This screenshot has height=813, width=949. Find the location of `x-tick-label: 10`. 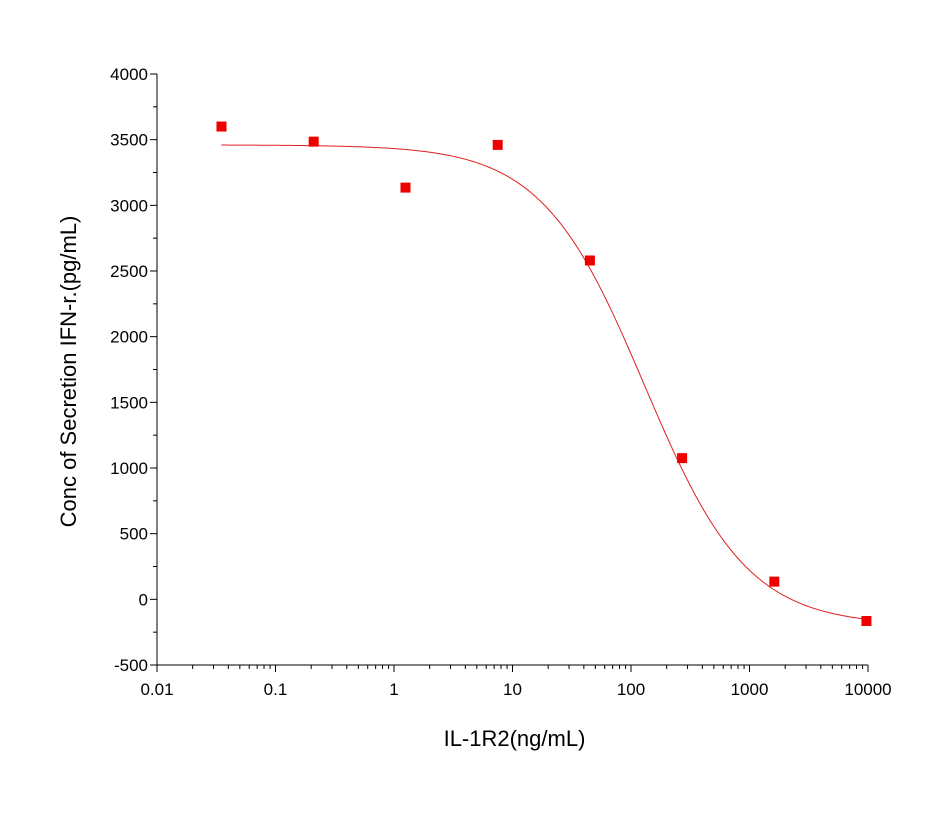

x-tick-label: 10 is located at coordinates (512, 689).